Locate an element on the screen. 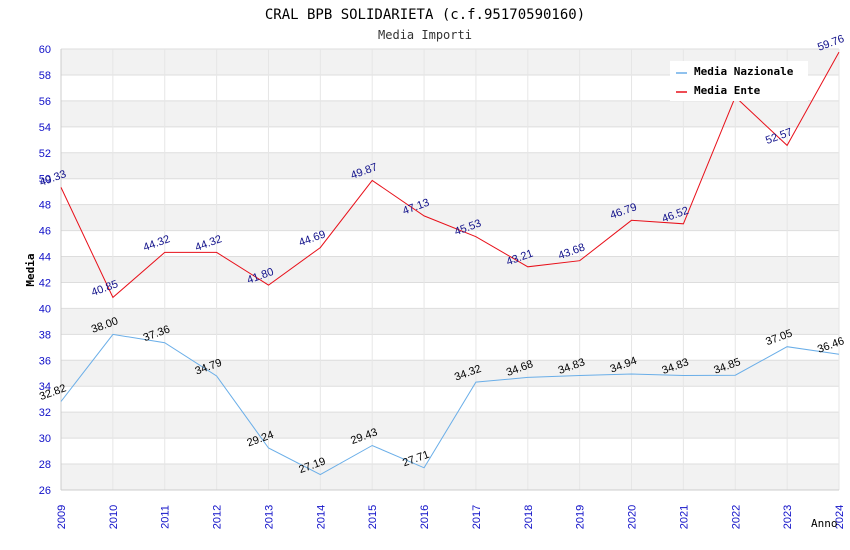 This screenshot has width=850, height=550. chart-title: CRAL BPB SOLIDARIETA (c.f.95170590160) is located at coordinates (425, 15).